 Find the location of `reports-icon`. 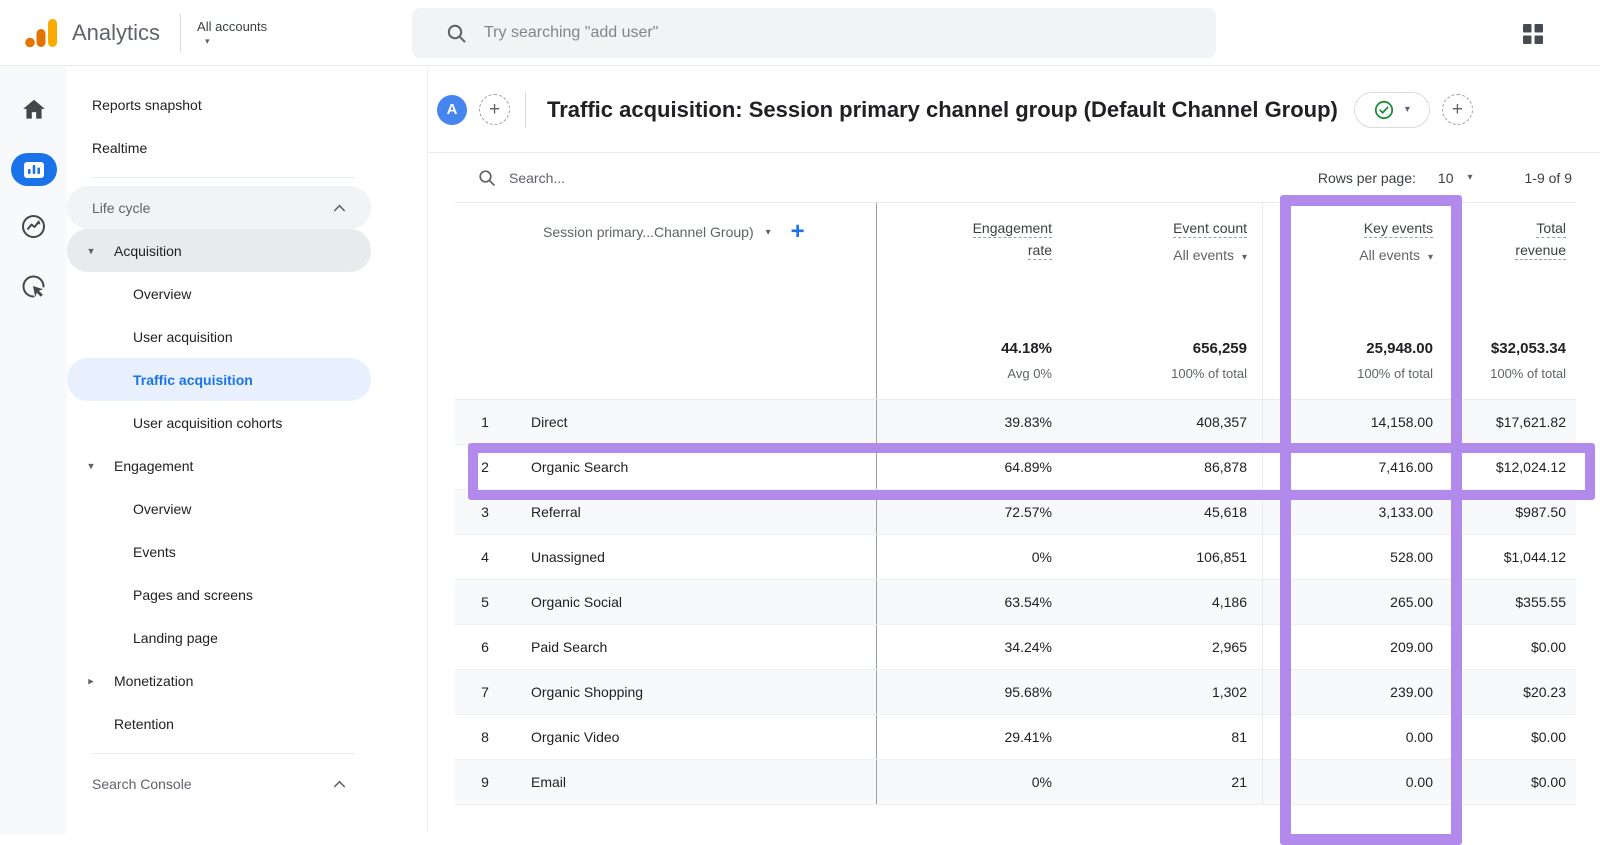

reports-icon is located at coordinates (33, 169).